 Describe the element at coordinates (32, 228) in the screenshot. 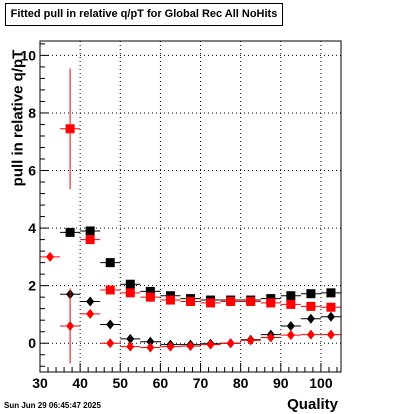

I see `y-tick-label: 4` at that location.